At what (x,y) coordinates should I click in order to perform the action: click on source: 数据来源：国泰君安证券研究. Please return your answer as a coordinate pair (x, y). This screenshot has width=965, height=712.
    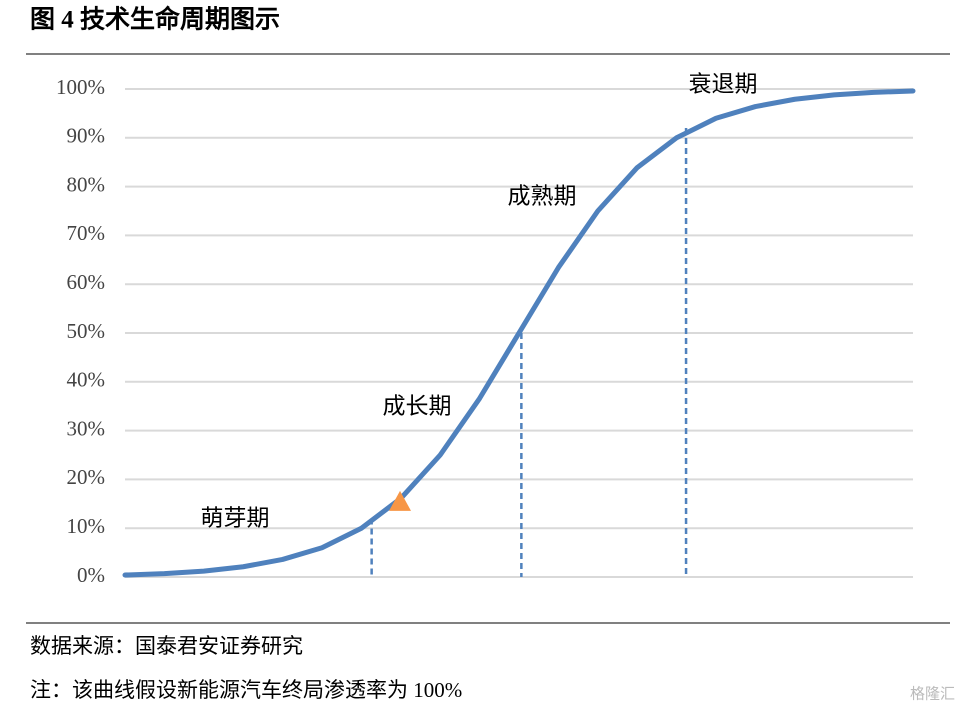
    Looking at the image, I should click on (166, 646).